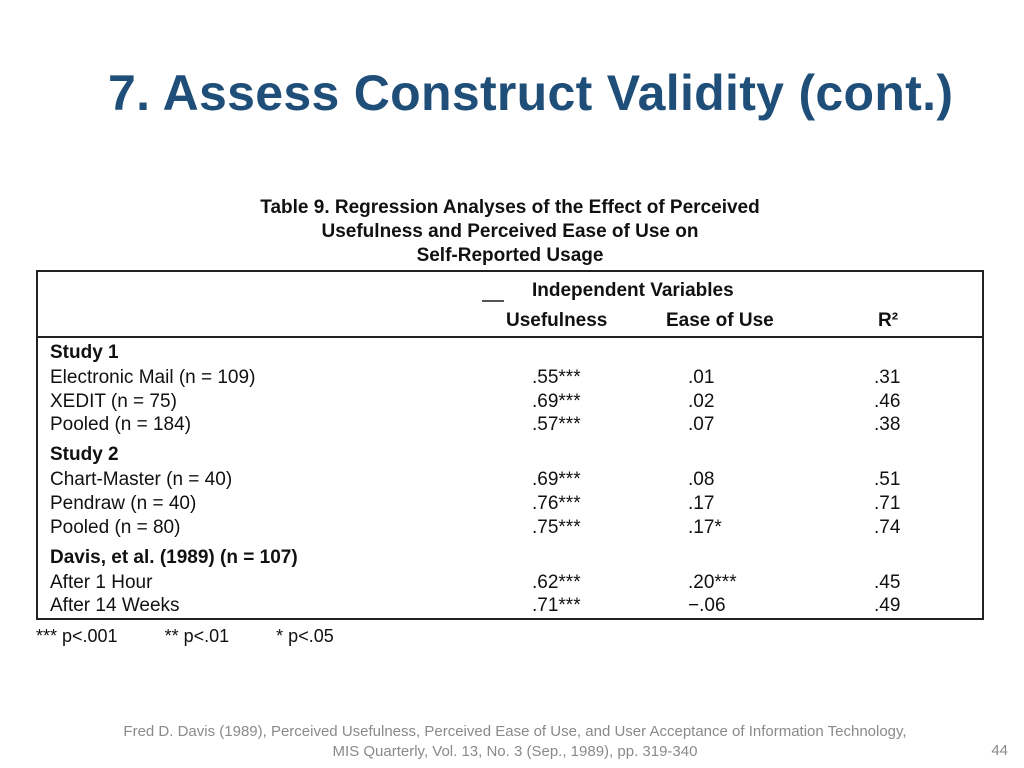 Image resolution: width=1024 pixels, height=768 pixels. Describe the element at coordinates (999, 750) in the screenshot. I see `page-number: 44` at that location.